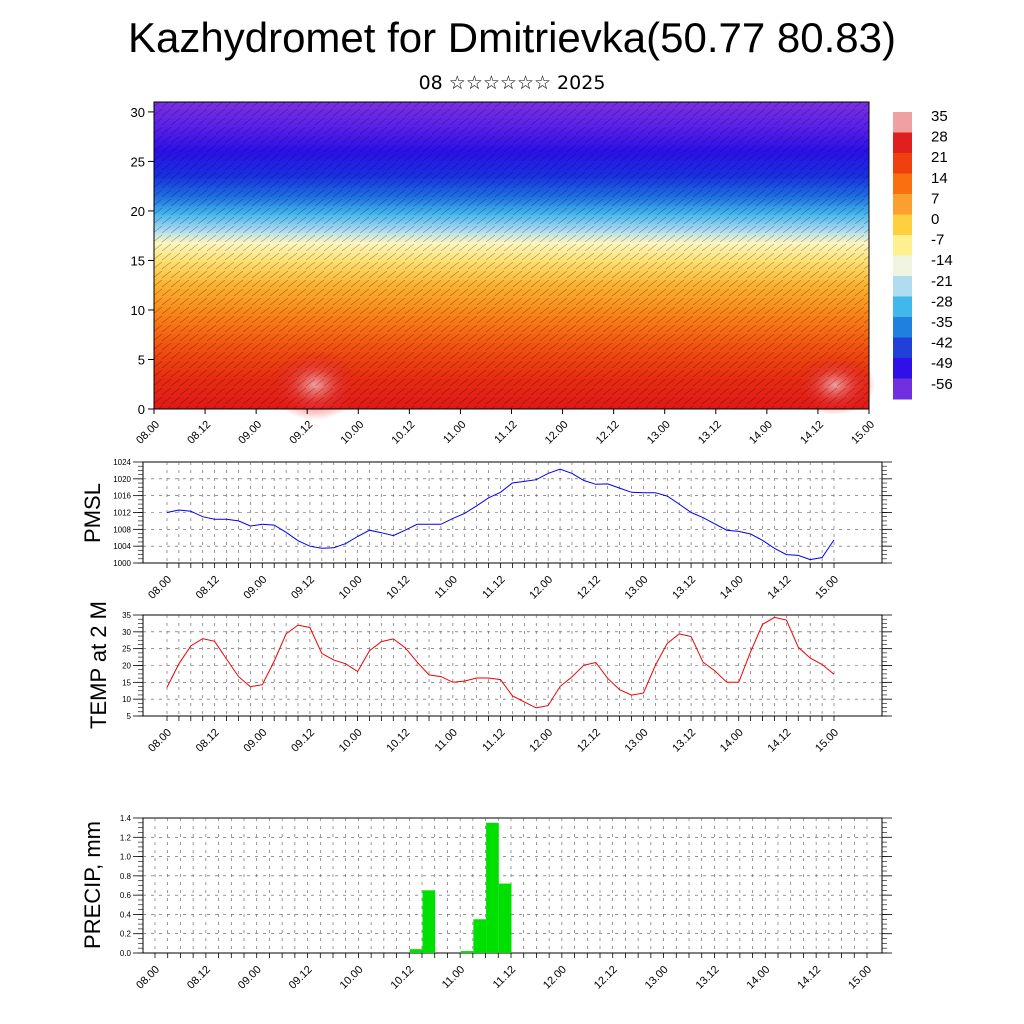  What do you see at coordinates (758, 978) in the screenshot?
I see `precip-x-tick-label: 14.00` at bounding box center [758, 978].